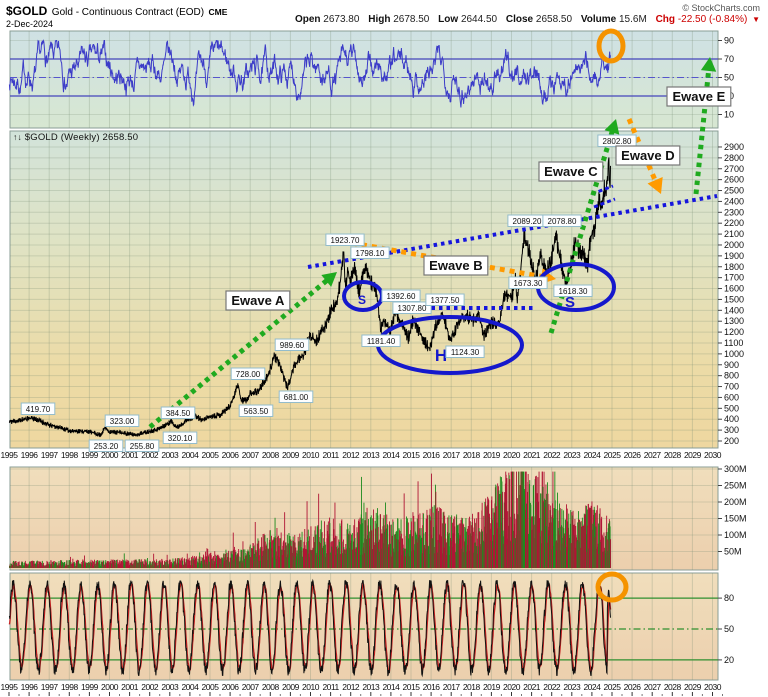 This screenshot has width=768, height=697. Describe the element at coordinates (734, 180) in the screenshot. I see `svg-text: 2600` at that location.